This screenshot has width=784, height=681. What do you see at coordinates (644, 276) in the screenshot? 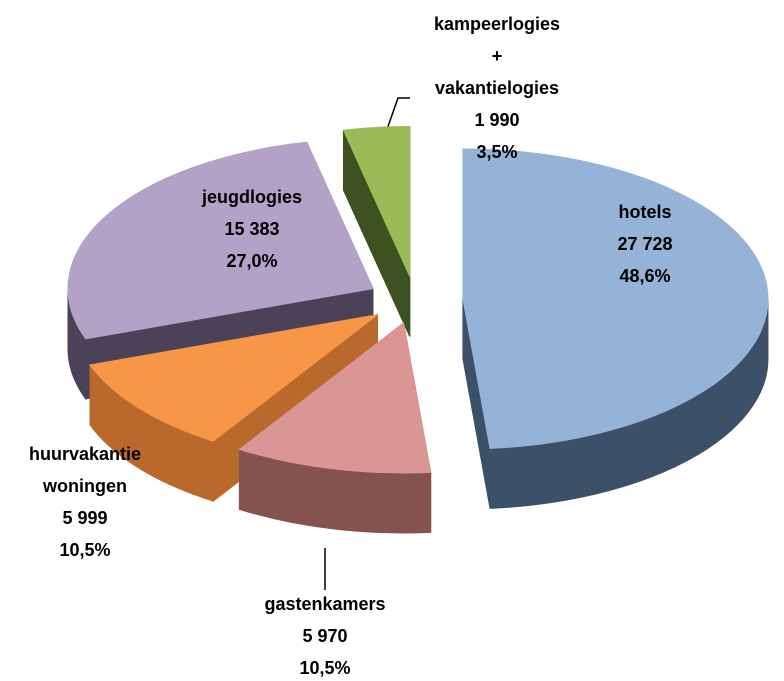
I see `percentage-label: 48,6%` at bounding box center [644, 276].